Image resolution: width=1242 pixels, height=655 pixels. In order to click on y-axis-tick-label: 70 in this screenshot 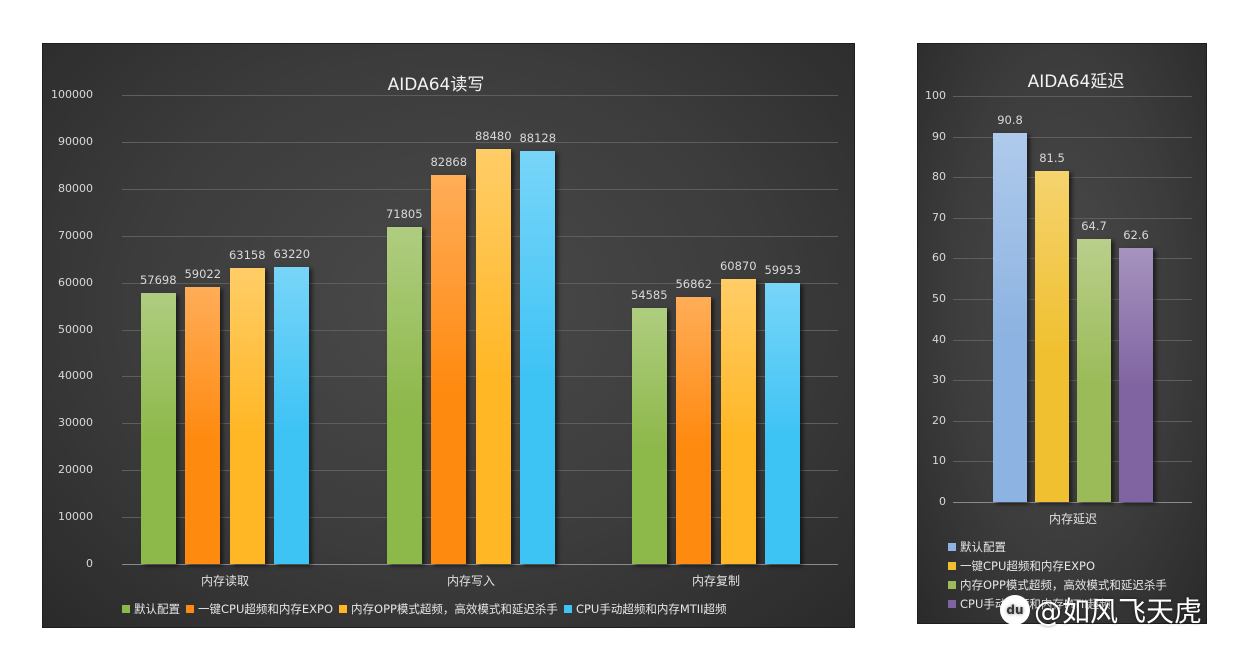, I will do `click(939, 217)`.